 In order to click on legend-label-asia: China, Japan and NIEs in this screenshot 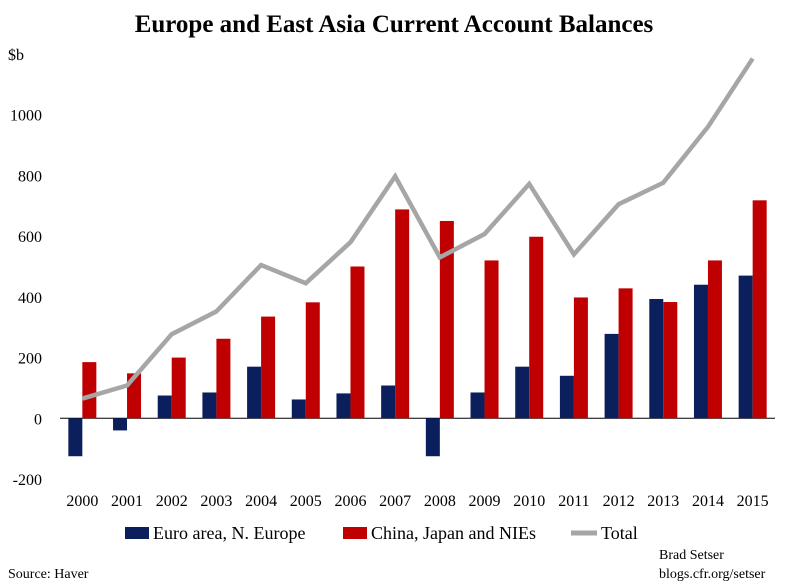, I will do `click(453, 533)`.